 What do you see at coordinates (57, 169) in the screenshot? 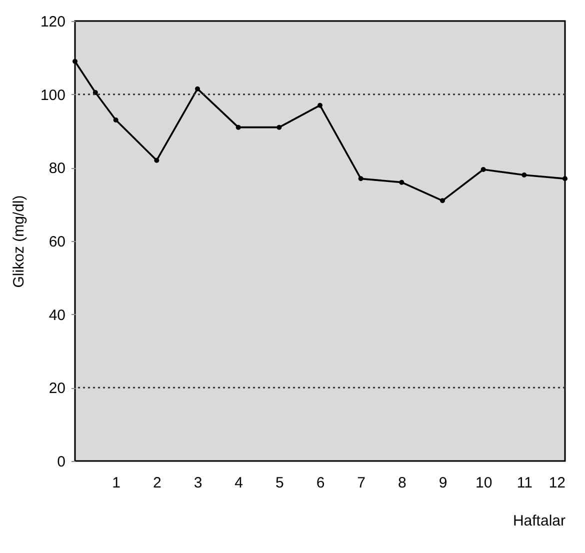
I see `y-tick-label: 80` at bounding box center [57, 169].